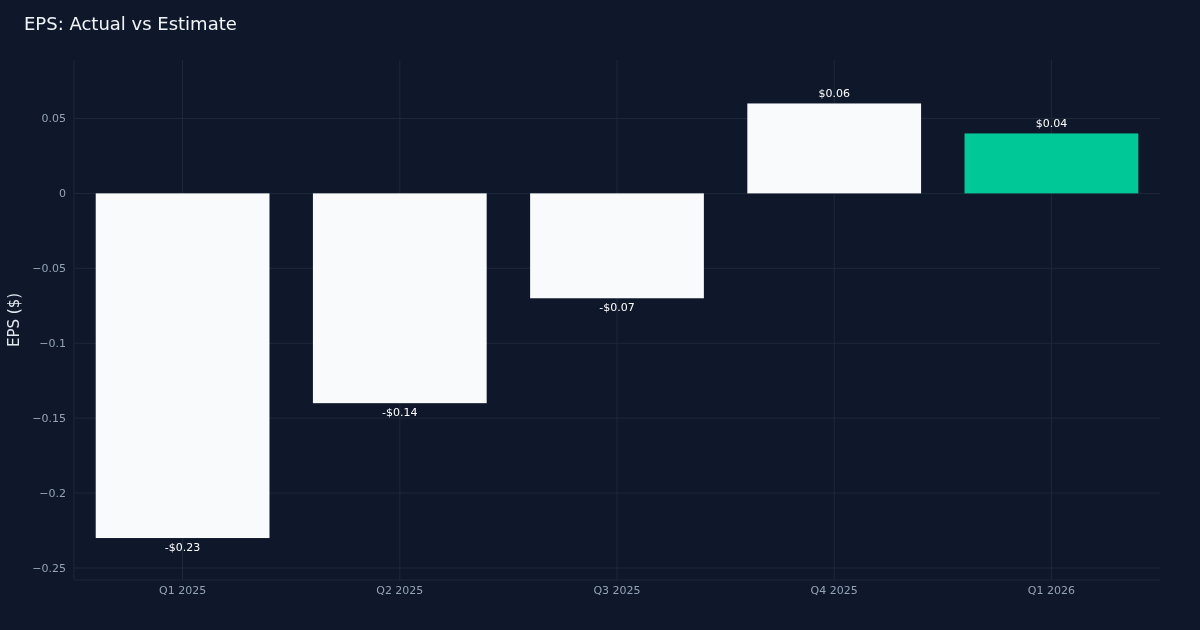 The width and height of the screenshot is (1200, 630). Describe the element at coordinates (617, 590) in the screenshot. I see `x-tick-label: Q3 2025` at that location.